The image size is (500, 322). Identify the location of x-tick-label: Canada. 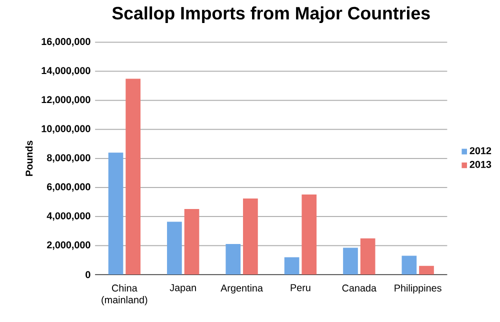
(359, 288).